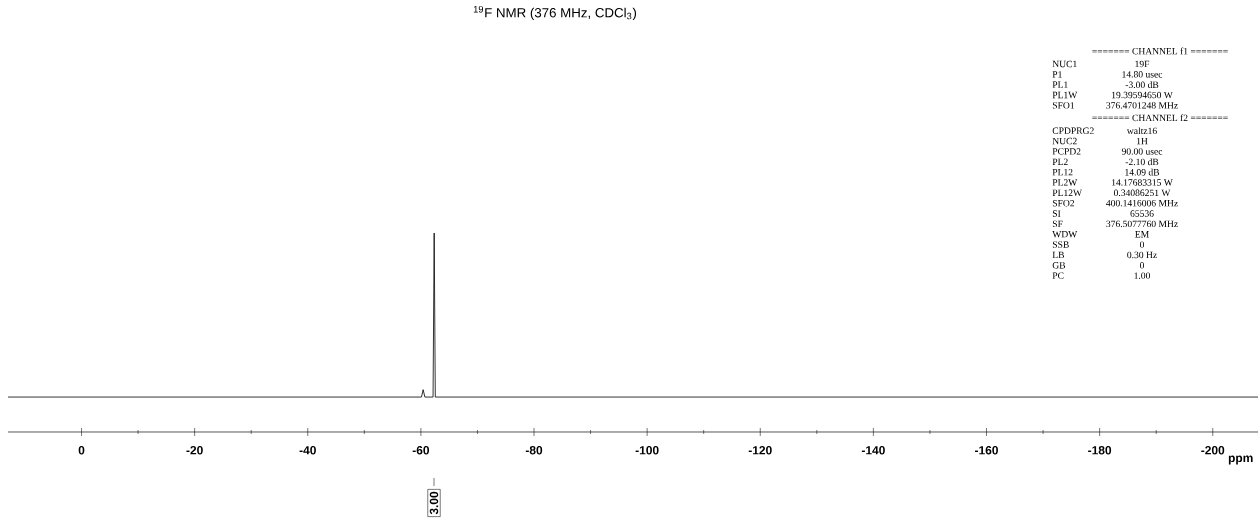 The width and height of the screenshot is (1260, 521). Describe the element at coordinates (1060, 244) in the screenshot. I see `annotation: SSB` at that location.